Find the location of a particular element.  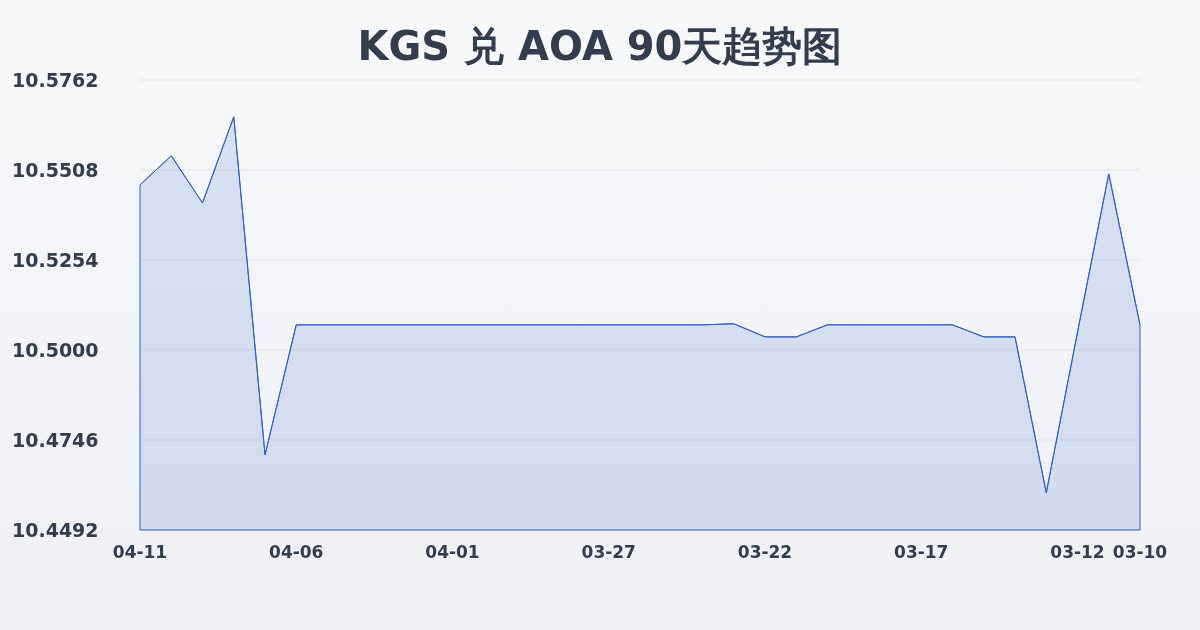

title: KGS 兑 AOA 90天趋势图 is located at coordinates (600, 46).